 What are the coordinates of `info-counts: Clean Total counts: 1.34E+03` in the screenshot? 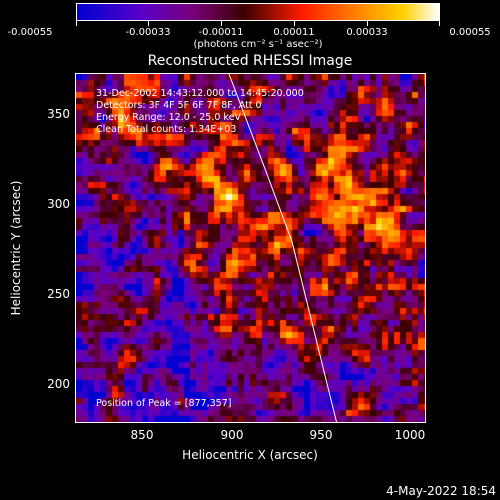 It's located at (166, 129).